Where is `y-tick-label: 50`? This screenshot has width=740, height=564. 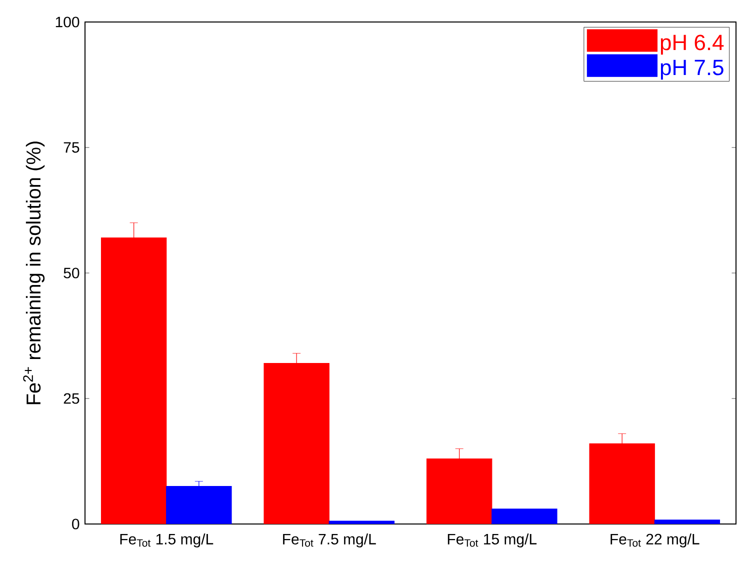
y-tick-label: 50 is located at coordinates (72, 273).